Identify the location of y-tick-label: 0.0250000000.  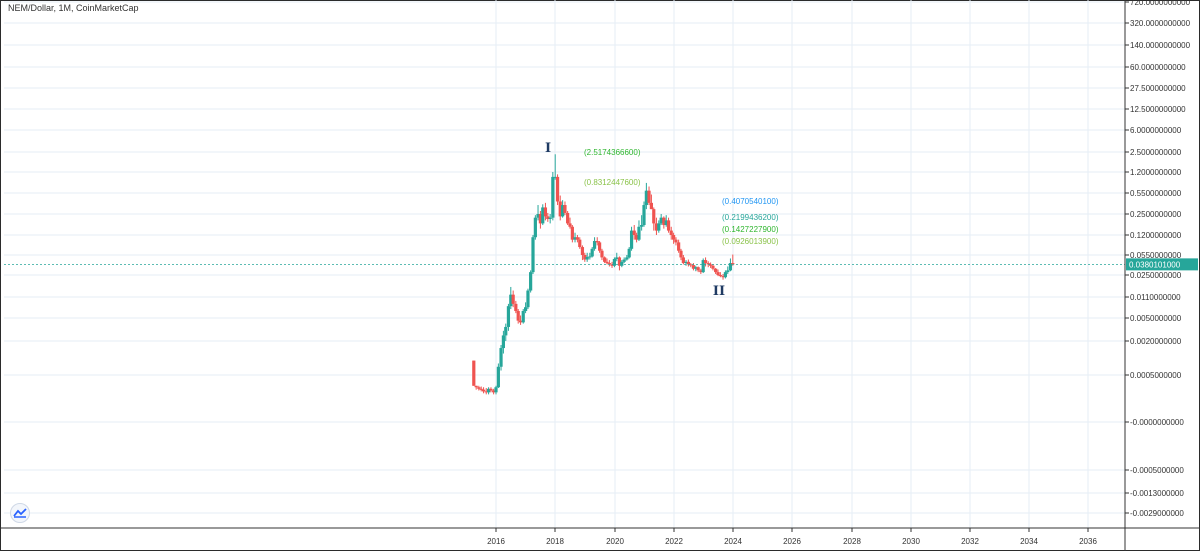
(1156, 275).